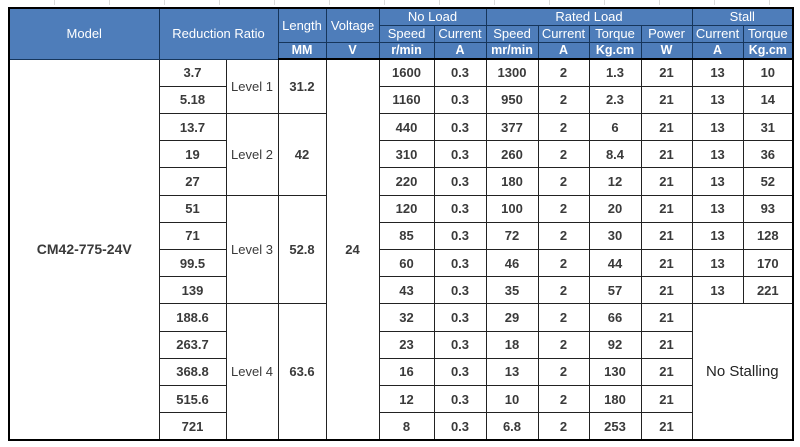 The width and height of the screenshot is (800, 447). What do you see at coordinates (615, 50) in the screenshot?
I see `unit-rated-torque: Kg.cm` at bounding box center [615, 50].